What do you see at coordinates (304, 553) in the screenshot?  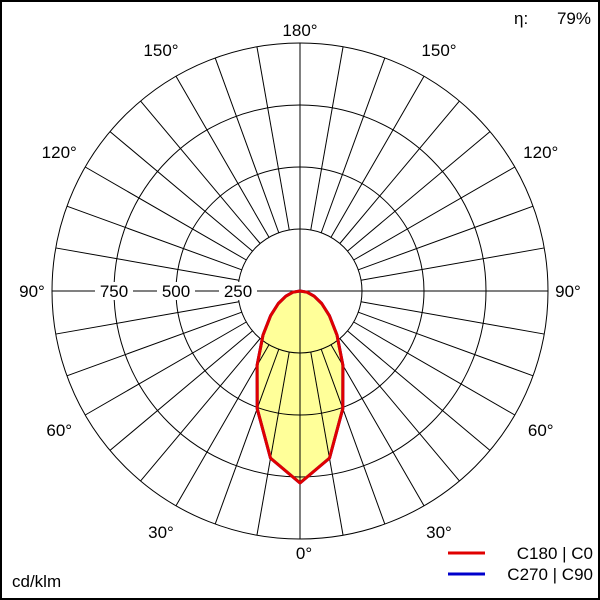 I see `angle-label-bottom: 0°` at bounding box center [304, 553].